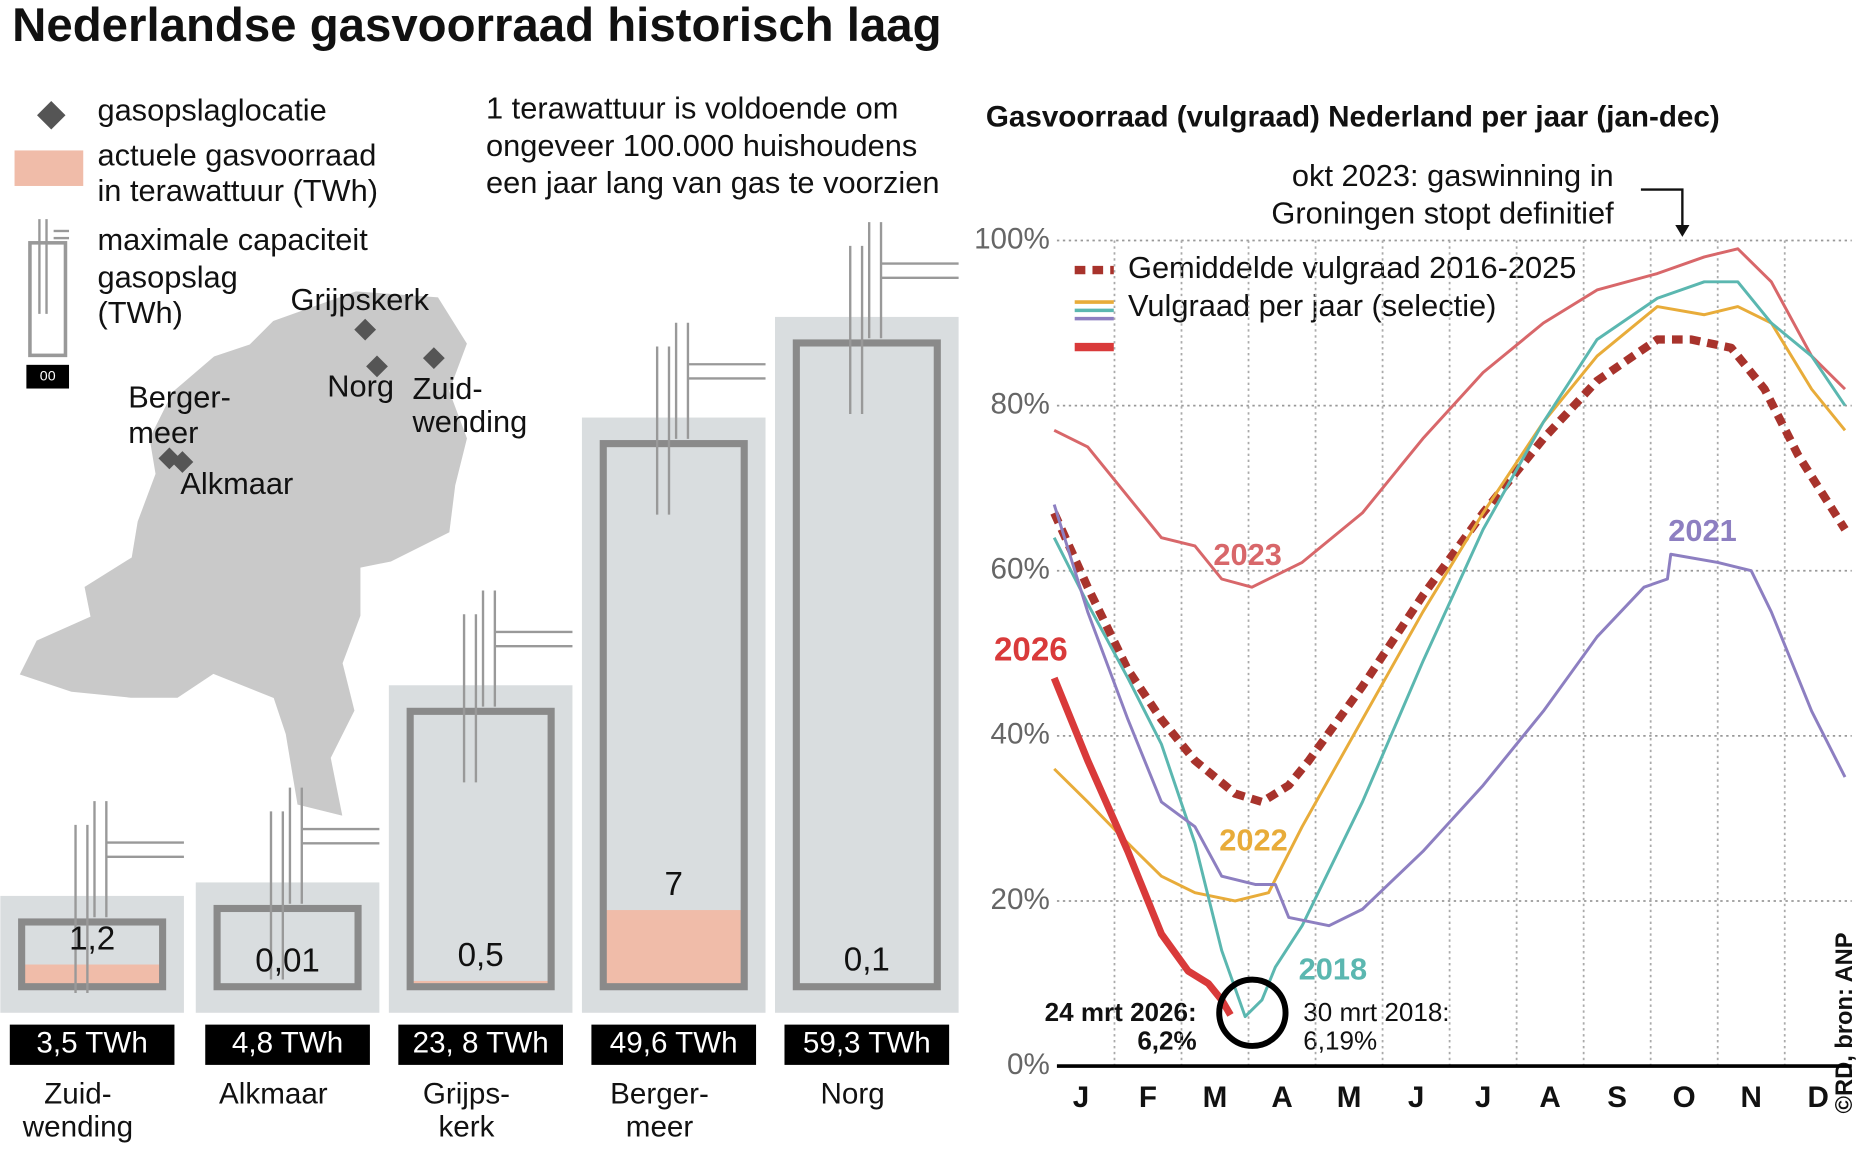 The width and height of the screenshot is (1858, 1149). Describe the element at coordinates (1253, 839) in the screenshot. I see `series-label: 2022` at that location.